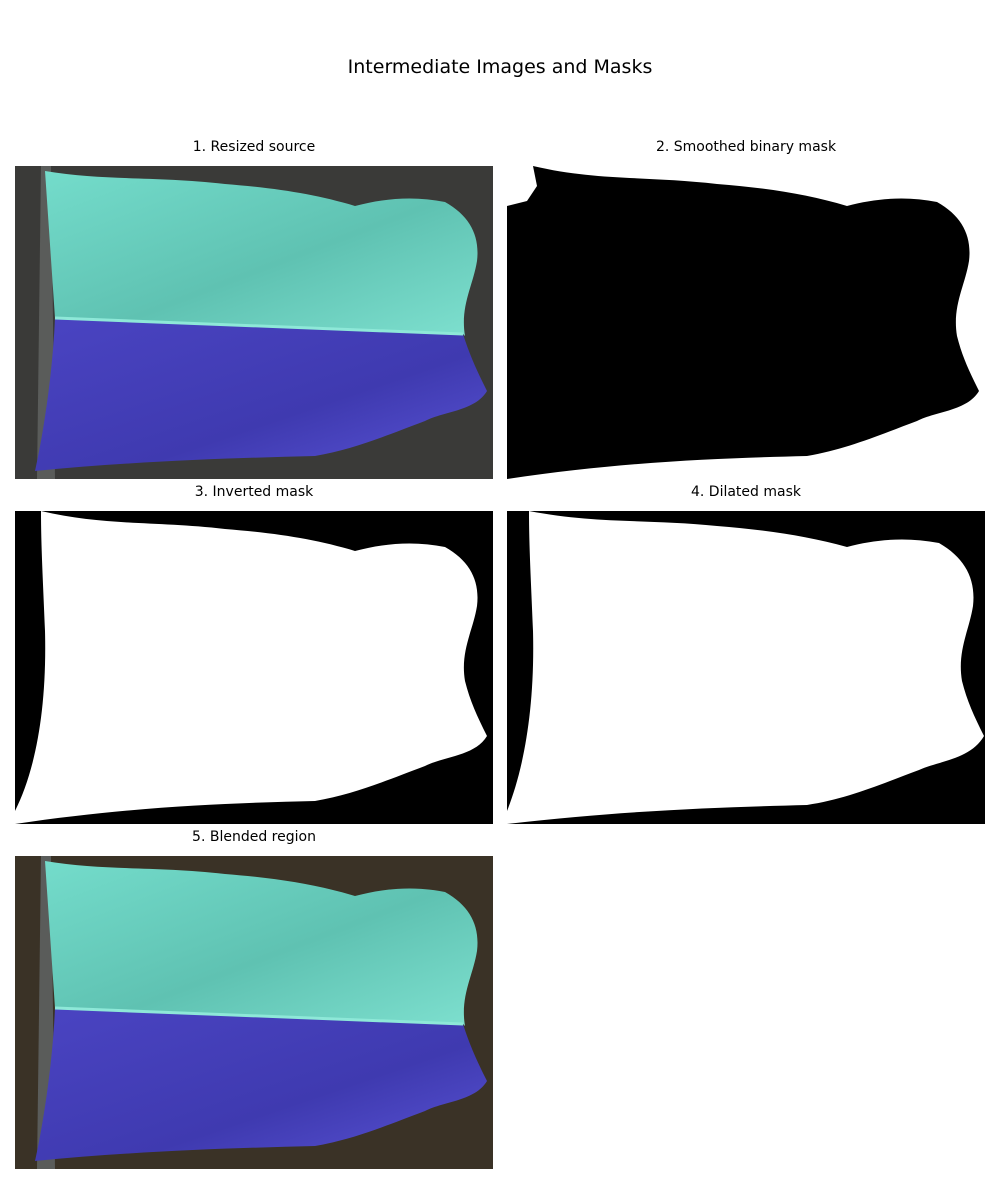 The image size is (1000, 1200). I want to click on panel-resized-source, so click(254, 322).